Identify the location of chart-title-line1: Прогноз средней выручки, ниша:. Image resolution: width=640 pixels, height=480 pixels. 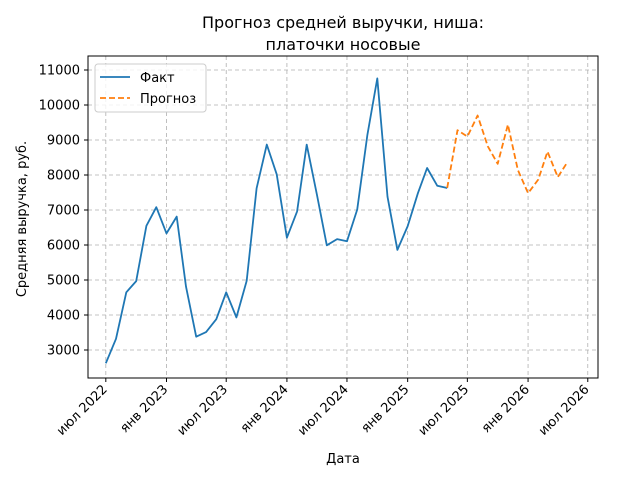
(343, 22).